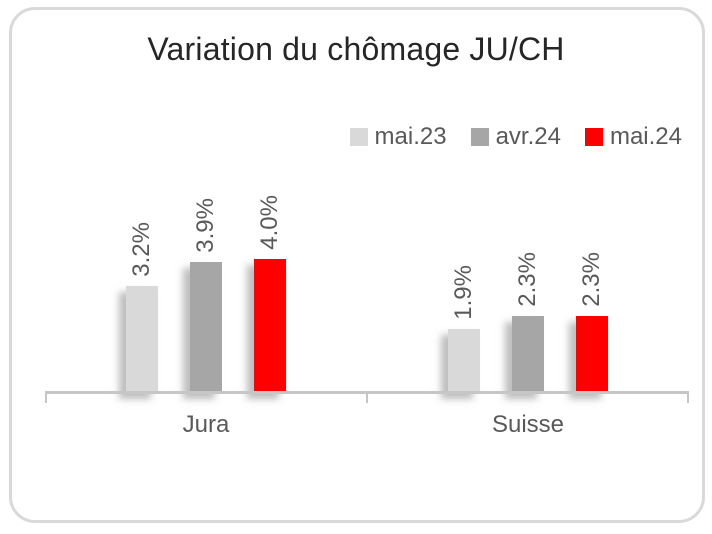  I want to click on legend-item-mai.24: mai.24, so click(633, 137).